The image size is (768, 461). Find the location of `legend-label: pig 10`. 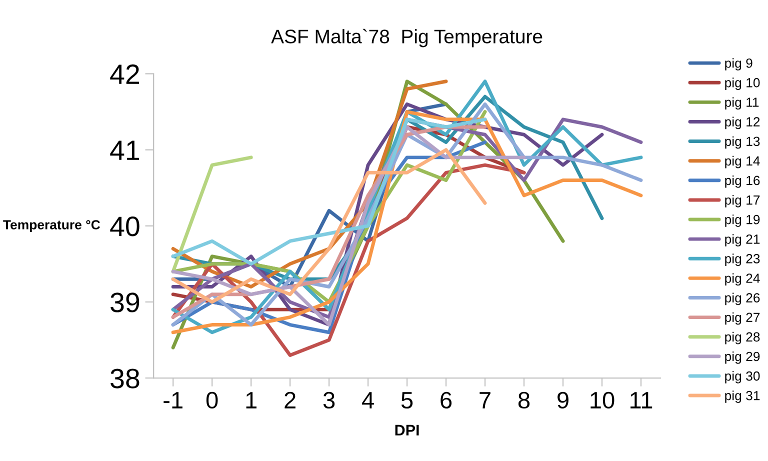

legend-label: pig 10 is located at coordinates (742, 84).